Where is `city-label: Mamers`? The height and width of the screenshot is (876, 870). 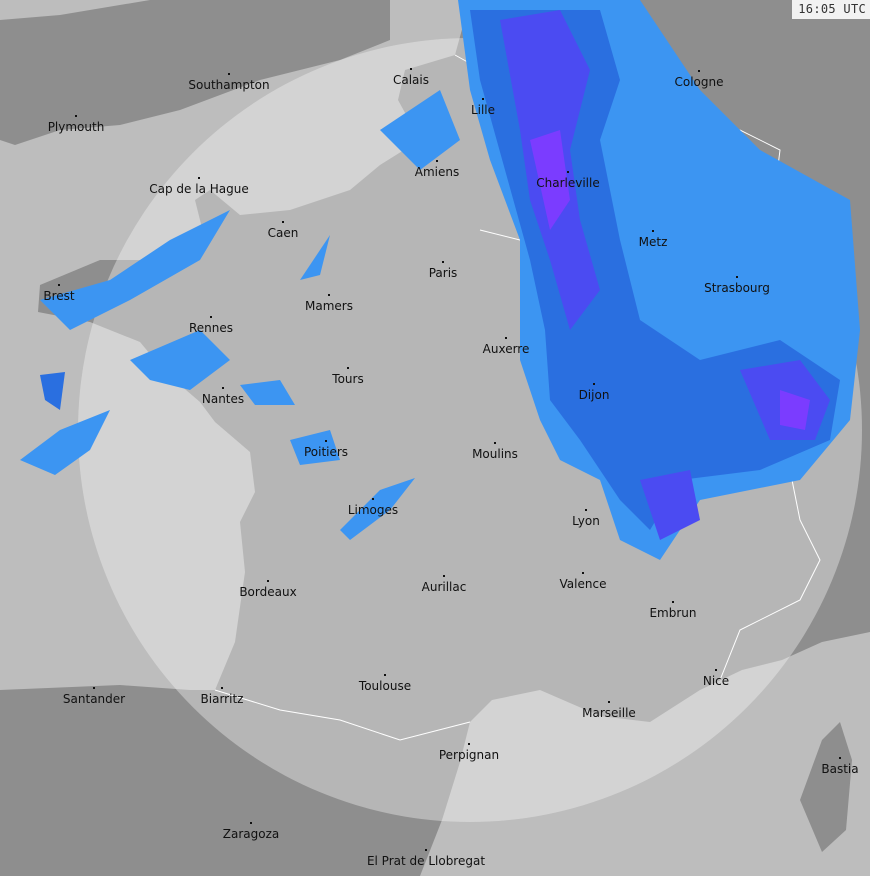
city-label: Mamers is located at coordinates (329, 306).